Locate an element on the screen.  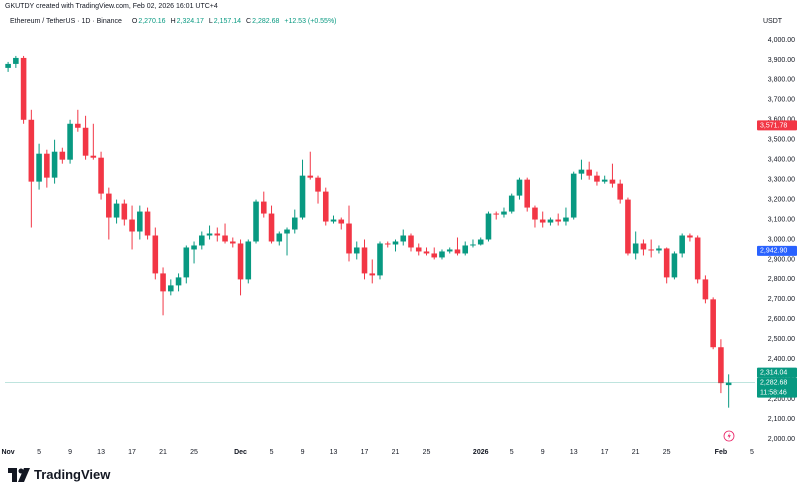
brand-name: TradingView is located at coordinates (72, 474).